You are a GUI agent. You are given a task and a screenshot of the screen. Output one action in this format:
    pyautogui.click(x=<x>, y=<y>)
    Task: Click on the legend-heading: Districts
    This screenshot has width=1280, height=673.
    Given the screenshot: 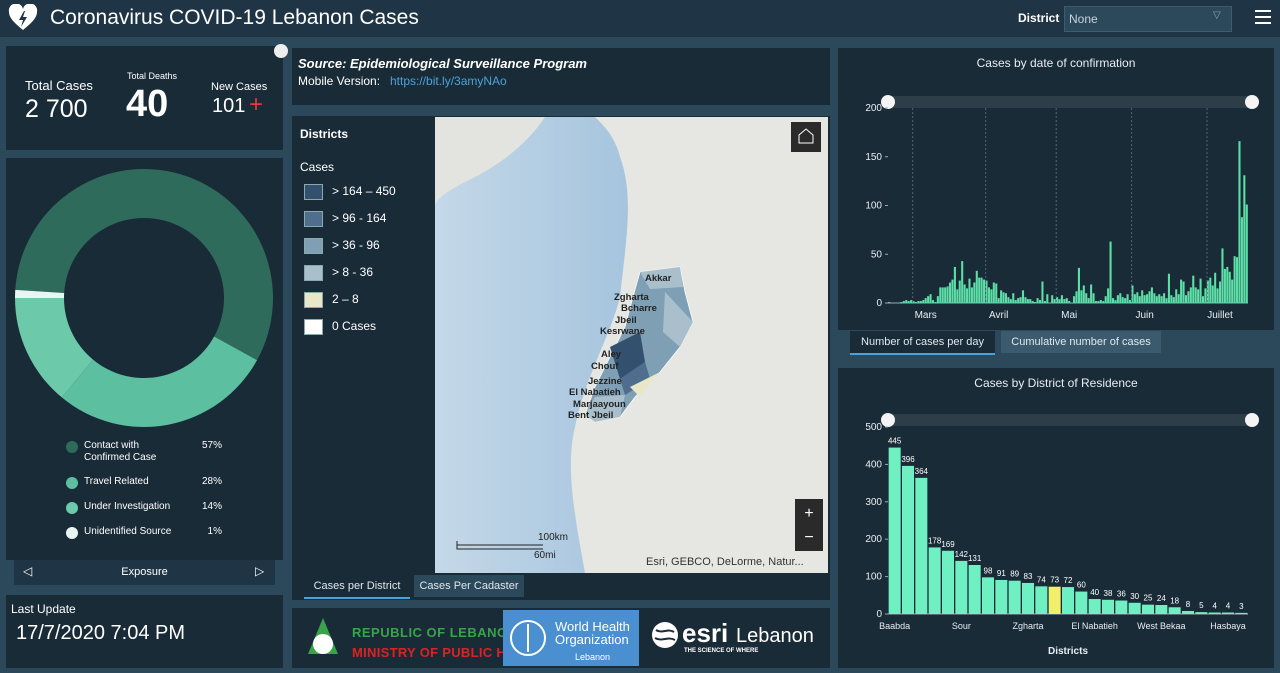 What is the action you would take?
    pyautogui.click(x=324, y=134)
    